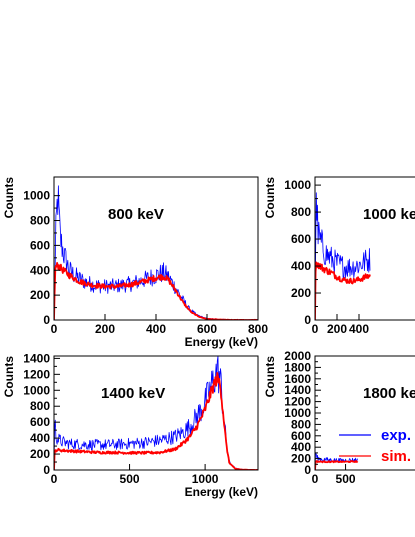 Image resolution: width=415 pixels, height=537 pixels. I want to click on y-tick-label: 1600, so click(297, 379).